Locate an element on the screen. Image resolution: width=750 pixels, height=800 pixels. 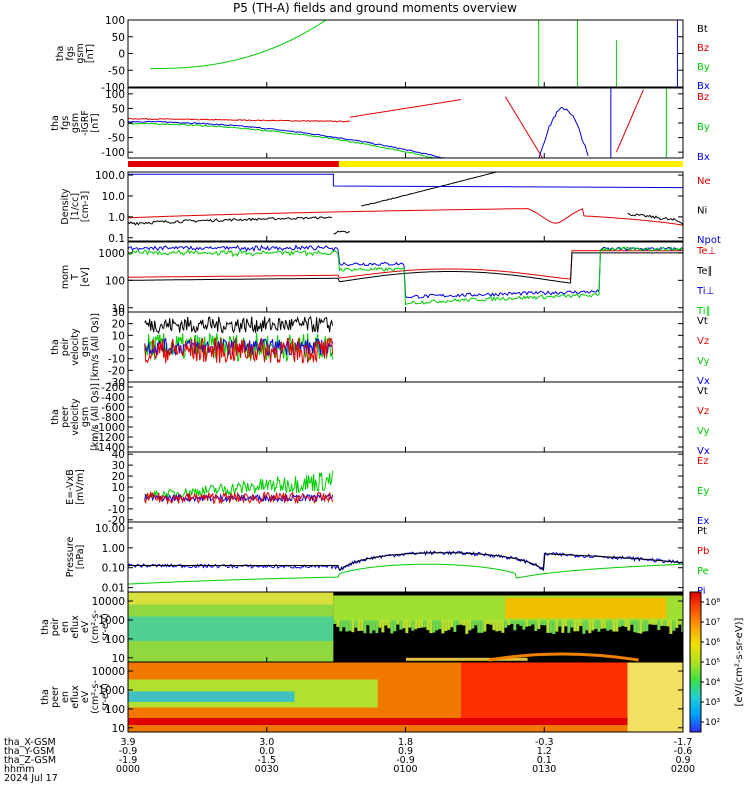
legend-3-1: Te∥ is located at coordinates (704, 271).